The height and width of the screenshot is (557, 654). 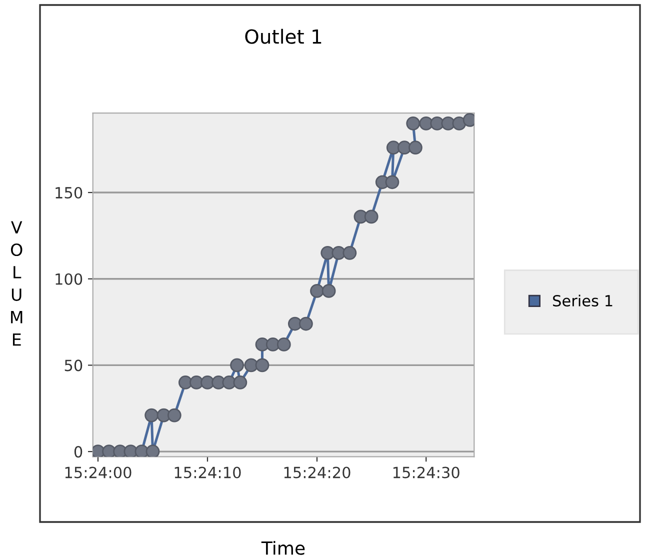 I want to click on legend-label: Series 1, so click(x=582, y=300).